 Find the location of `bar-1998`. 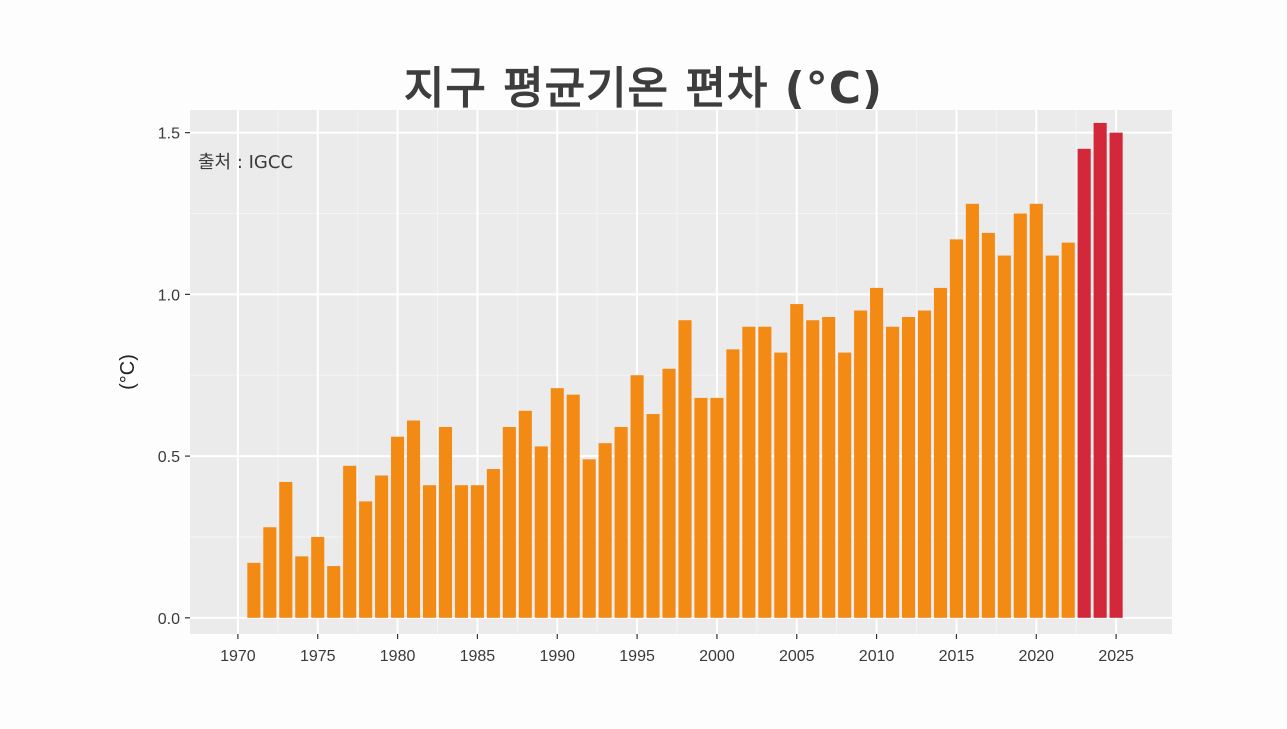

bar-1998 is located at coordinates (685, 469).